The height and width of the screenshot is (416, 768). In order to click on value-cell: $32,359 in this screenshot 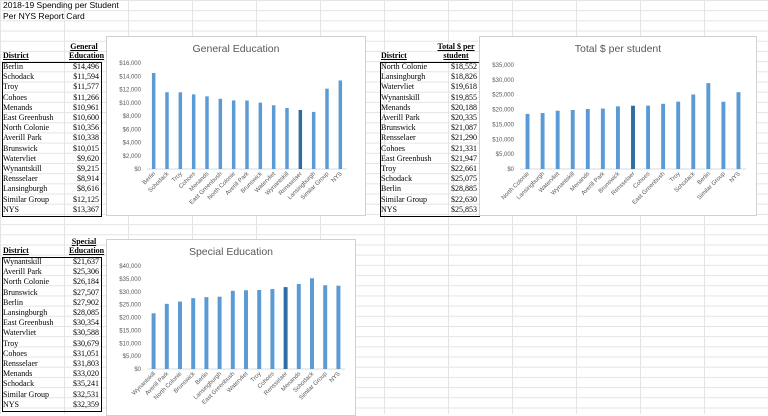, I will do `click(86, 404)`.